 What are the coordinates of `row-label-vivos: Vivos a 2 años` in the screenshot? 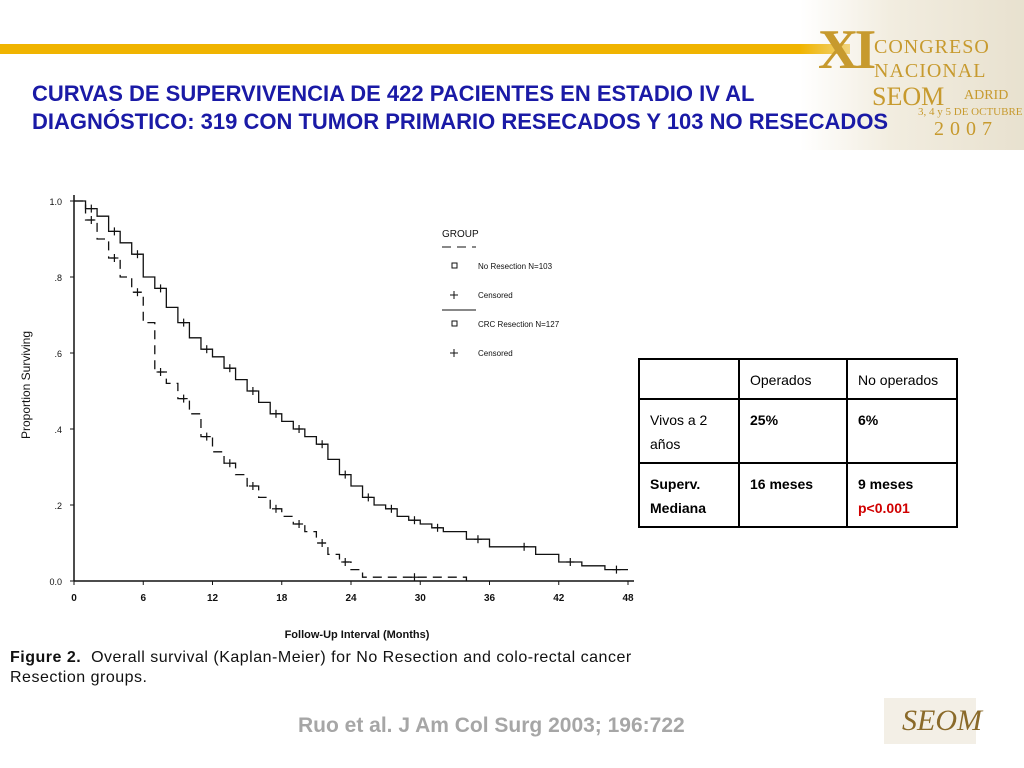 It's located at (689, 431).